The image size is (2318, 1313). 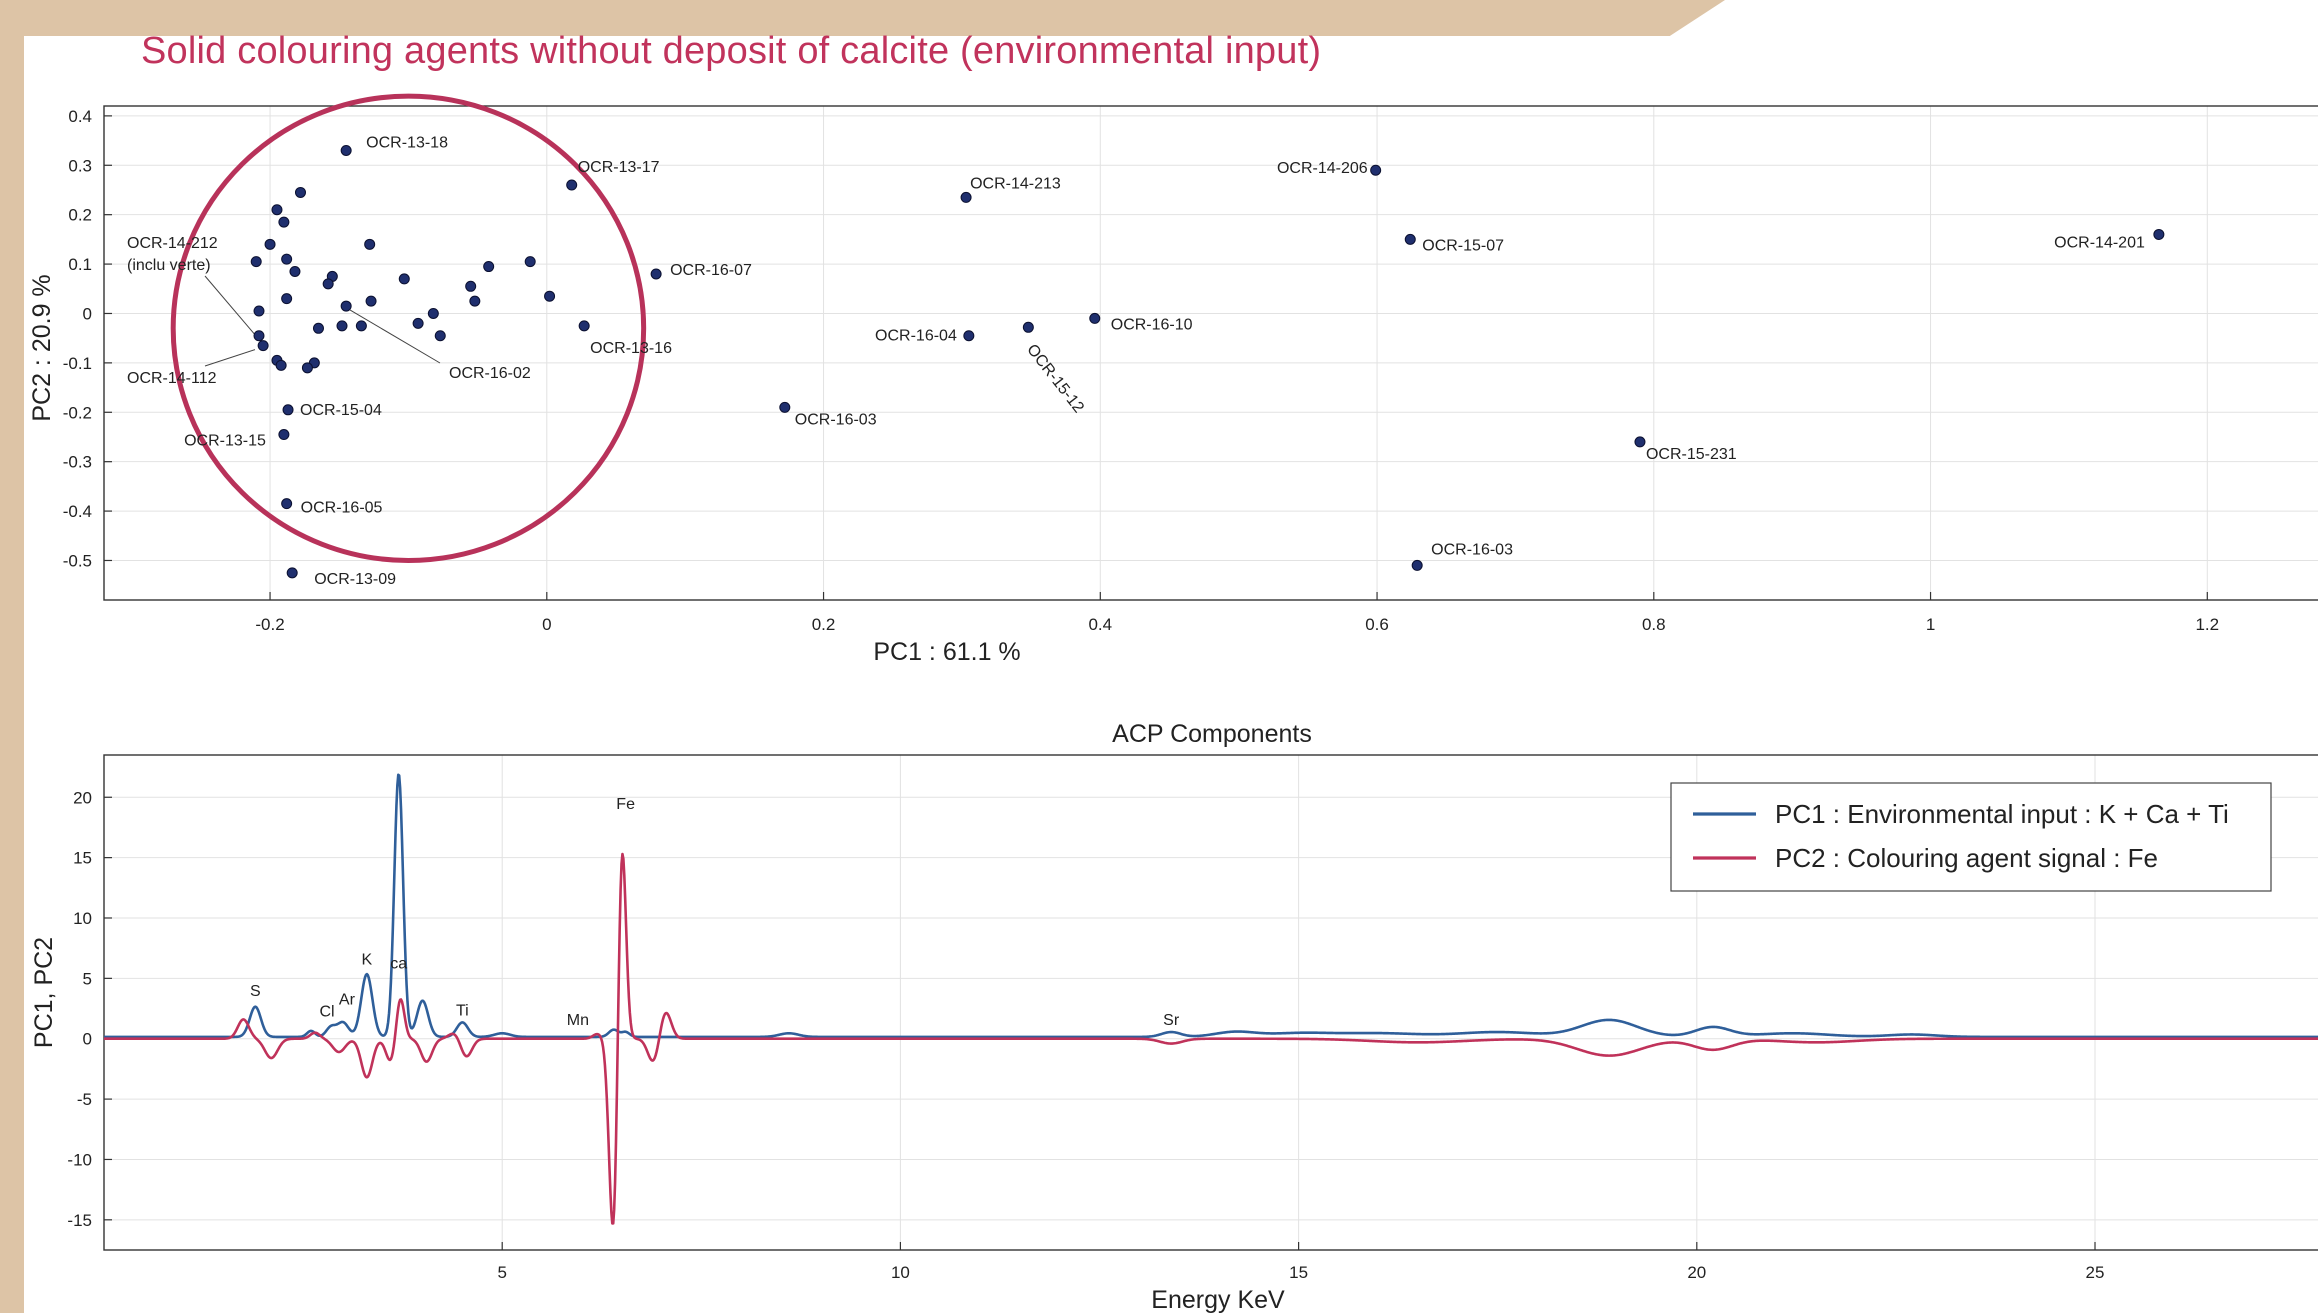 What do you see at coordinates (1971, 837) in the screenshot?
I see `legend-box` at bounding box center [1971, 837].